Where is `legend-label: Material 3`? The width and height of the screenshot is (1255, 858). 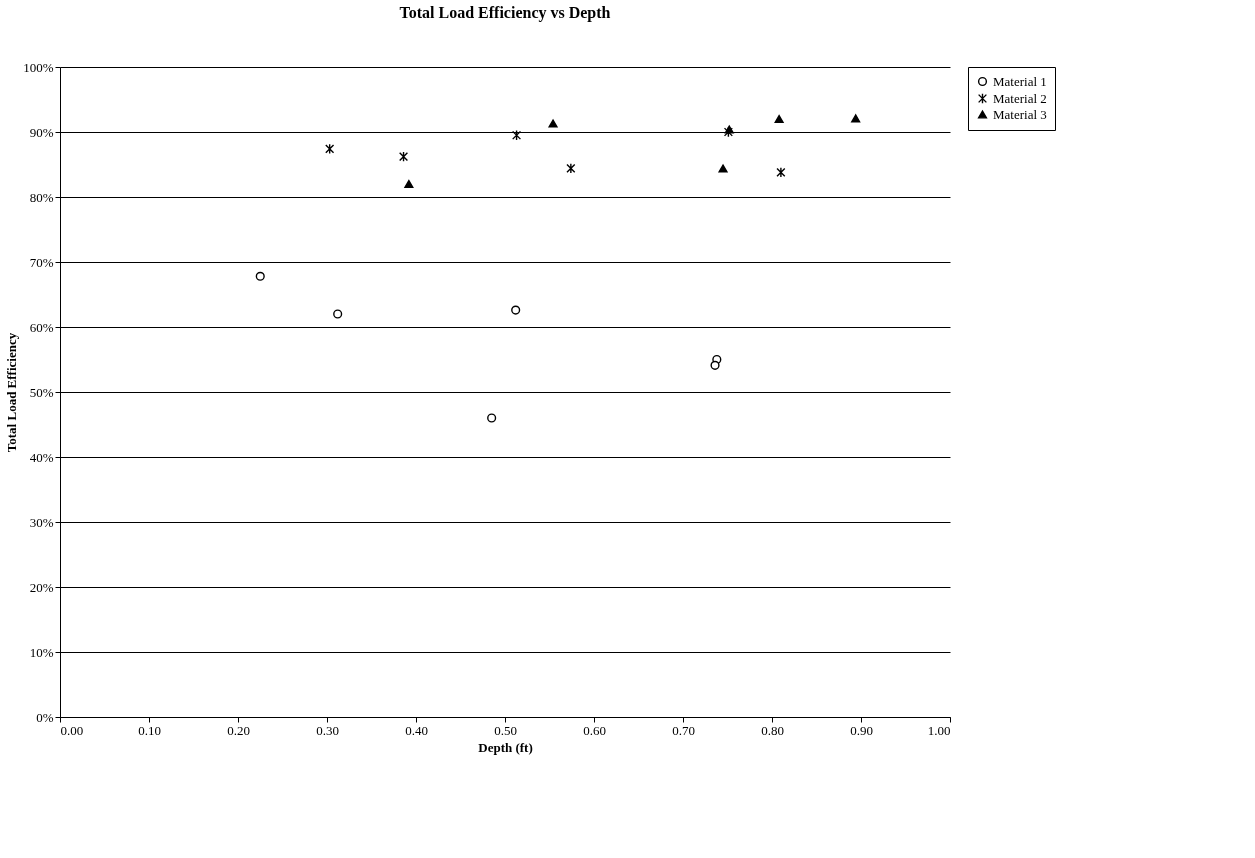
legend-label: Material 3 is located at coordinates (1020, 114).